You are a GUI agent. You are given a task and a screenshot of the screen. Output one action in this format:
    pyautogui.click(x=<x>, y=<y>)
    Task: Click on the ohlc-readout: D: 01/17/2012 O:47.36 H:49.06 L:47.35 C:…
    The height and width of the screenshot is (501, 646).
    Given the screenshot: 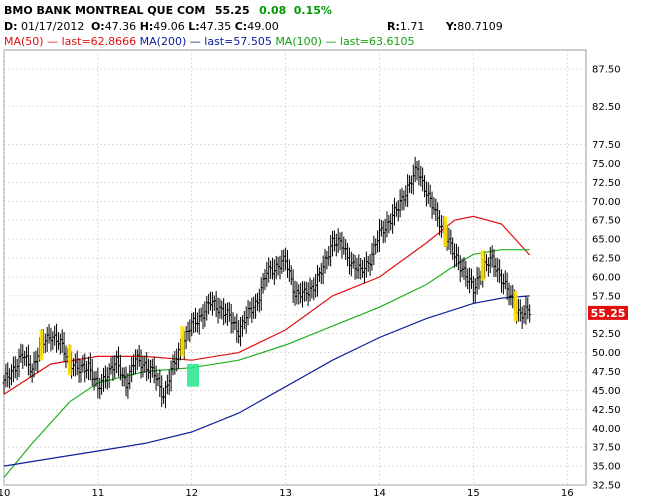 What is the action you would take?
    pyautogui.click(x=141, y=26)
    